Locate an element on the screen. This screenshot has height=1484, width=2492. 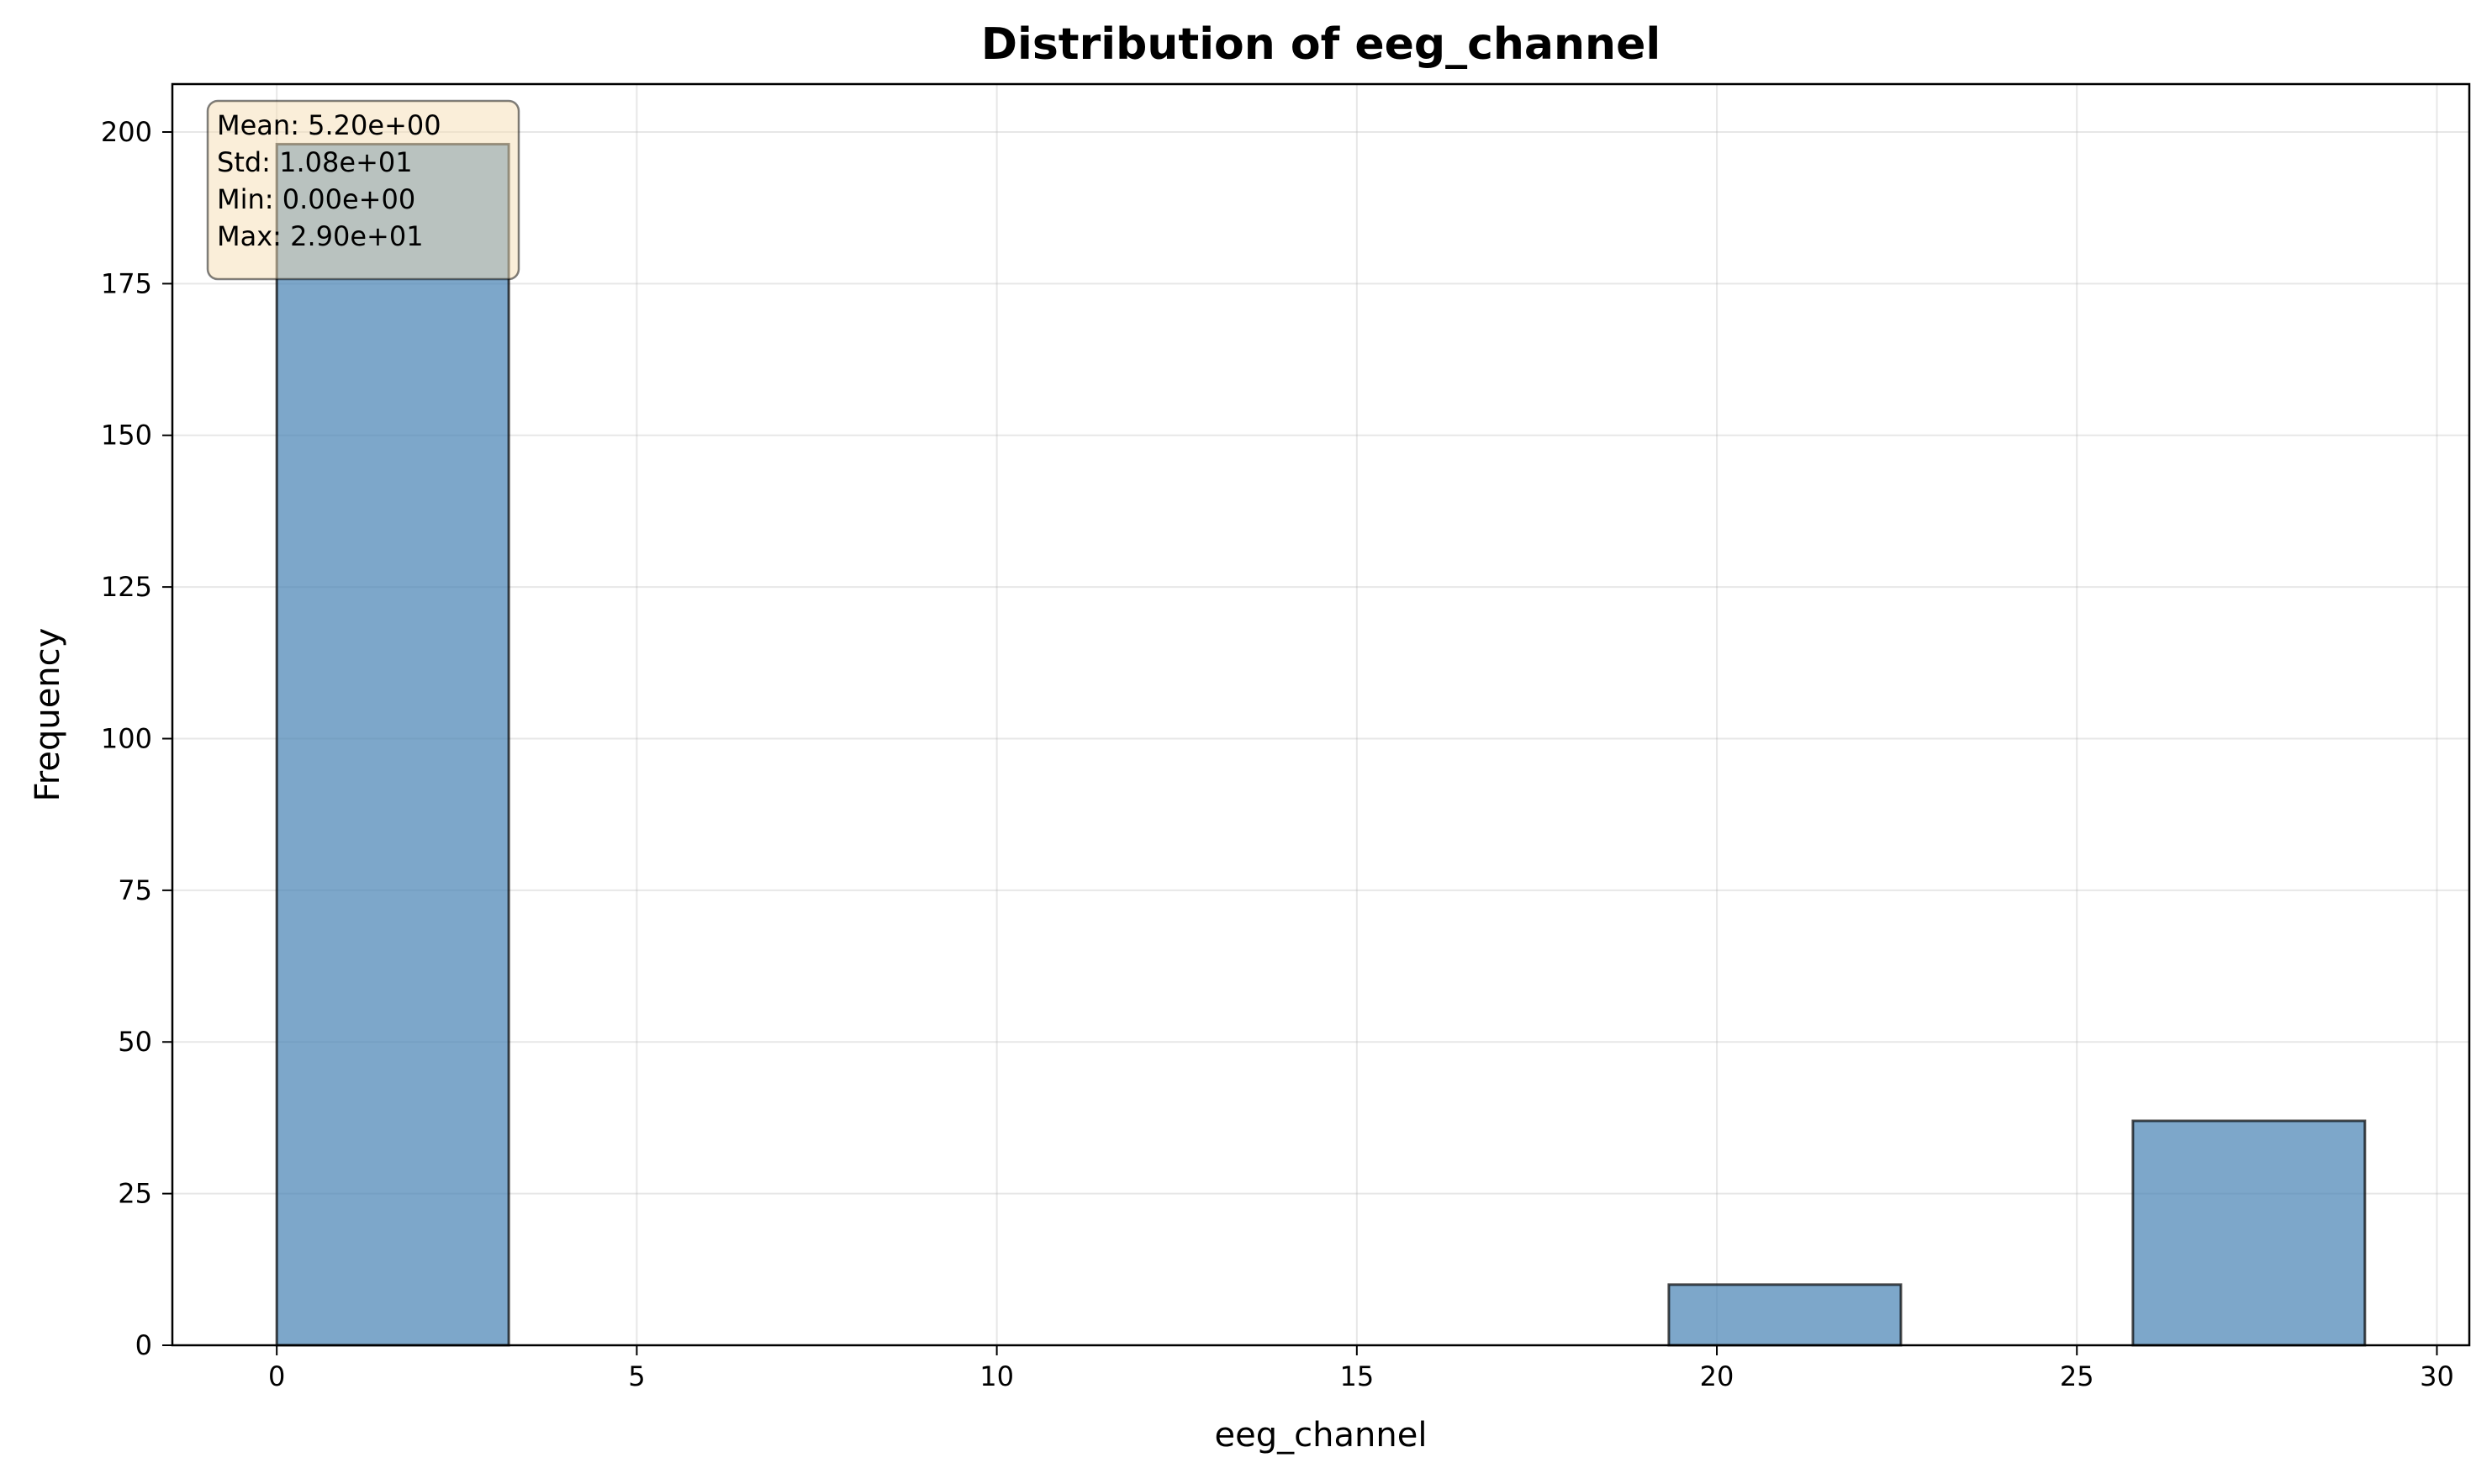
x-axis-ticks: 0 5 10 15 20 25 30 is located at coordinates (1361, 1368).